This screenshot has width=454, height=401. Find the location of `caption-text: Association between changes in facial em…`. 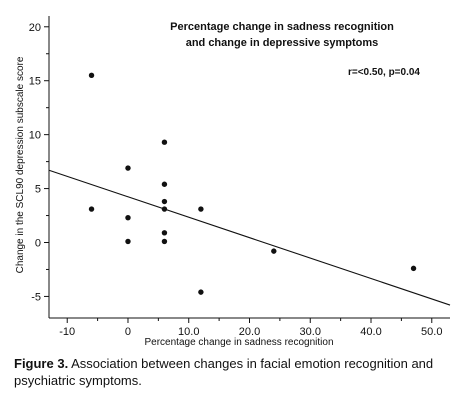

caption-text: Association between changes in facial em… is located at coordinates (224, 372).